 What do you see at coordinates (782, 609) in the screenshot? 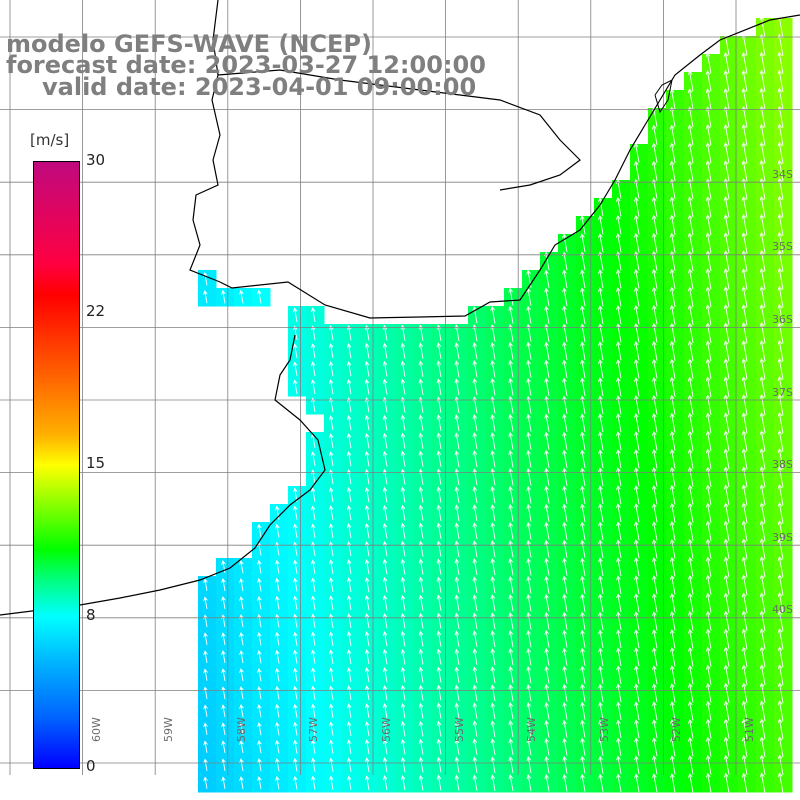
I see `lat-label: 40S` at bounding box center [782, 609].